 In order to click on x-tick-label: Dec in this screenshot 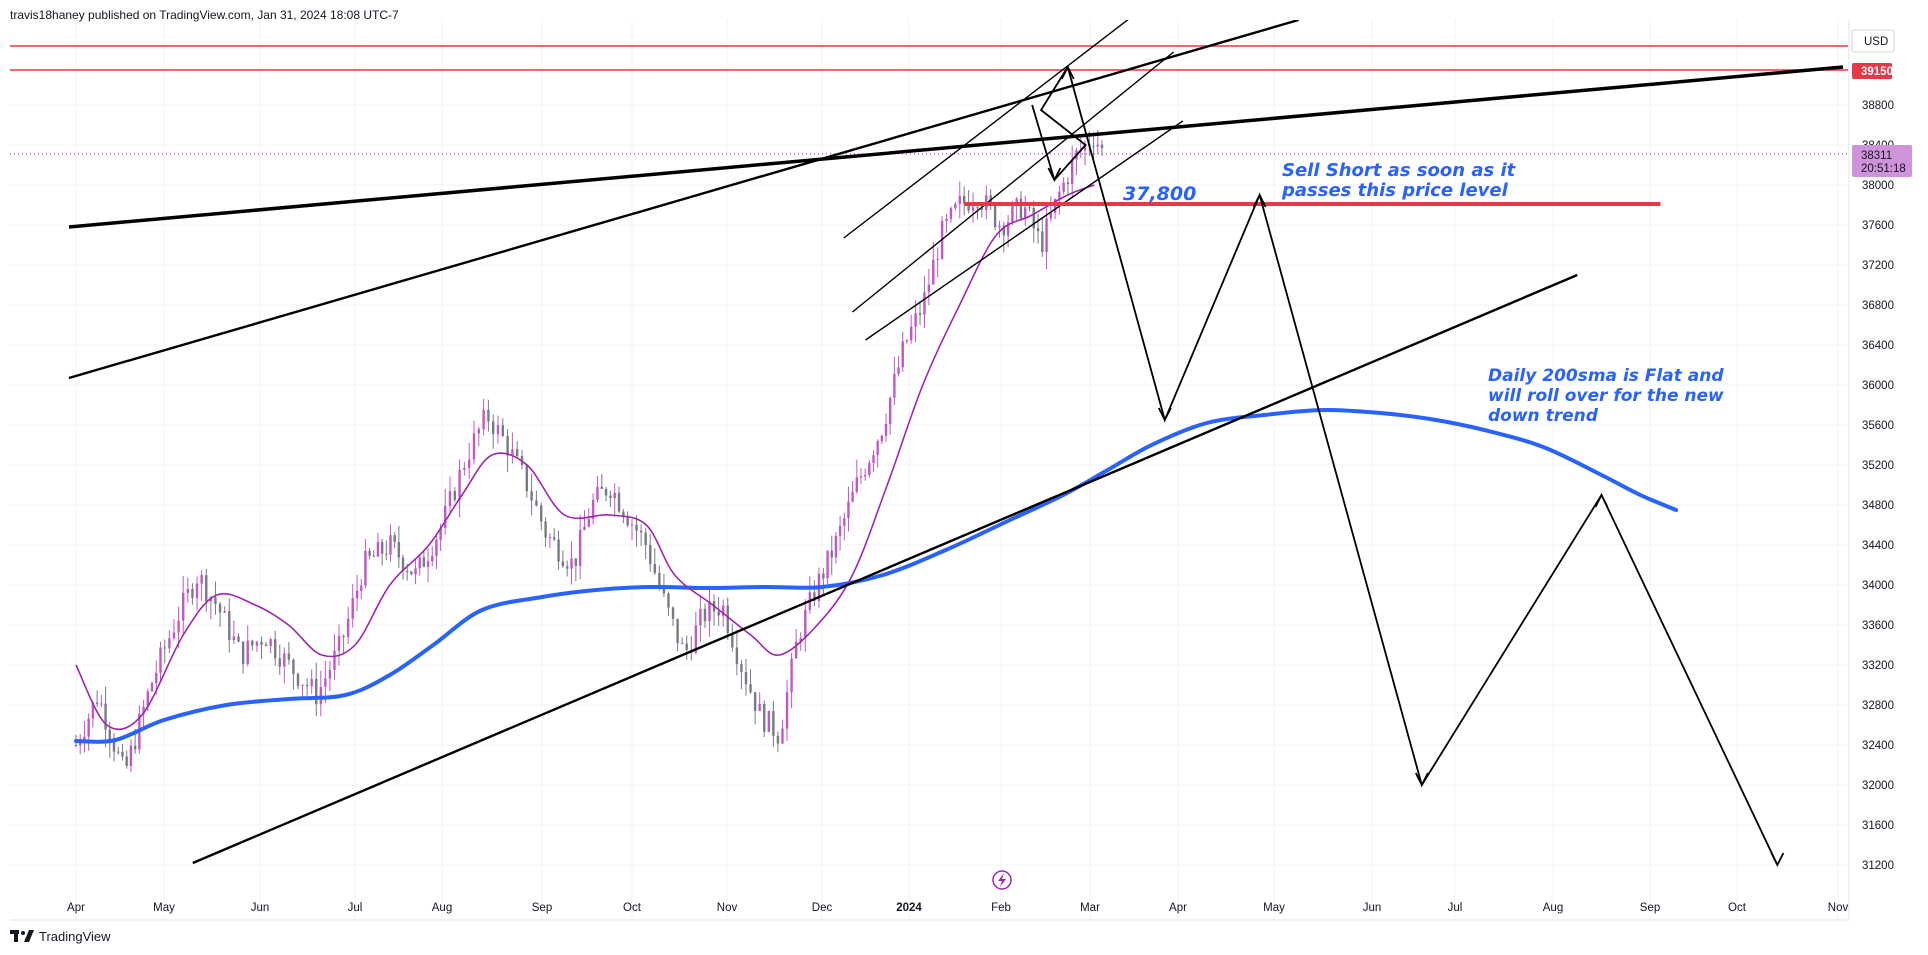, I will do `click(822, 908)`.